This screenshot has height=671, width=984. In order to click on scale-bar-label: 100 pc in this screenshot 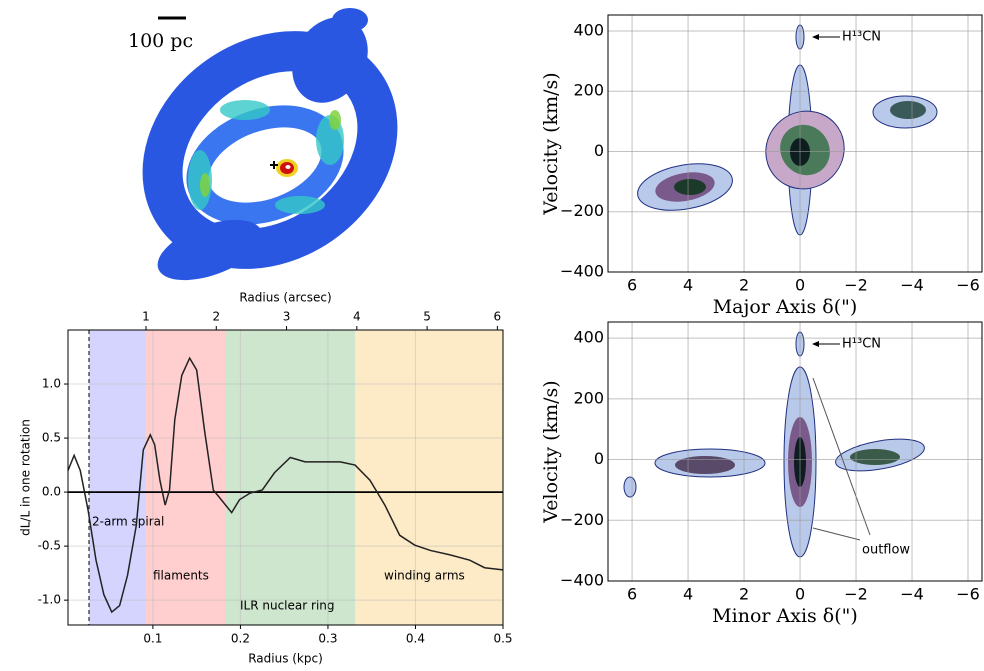, I will do `click(160, 41)`.